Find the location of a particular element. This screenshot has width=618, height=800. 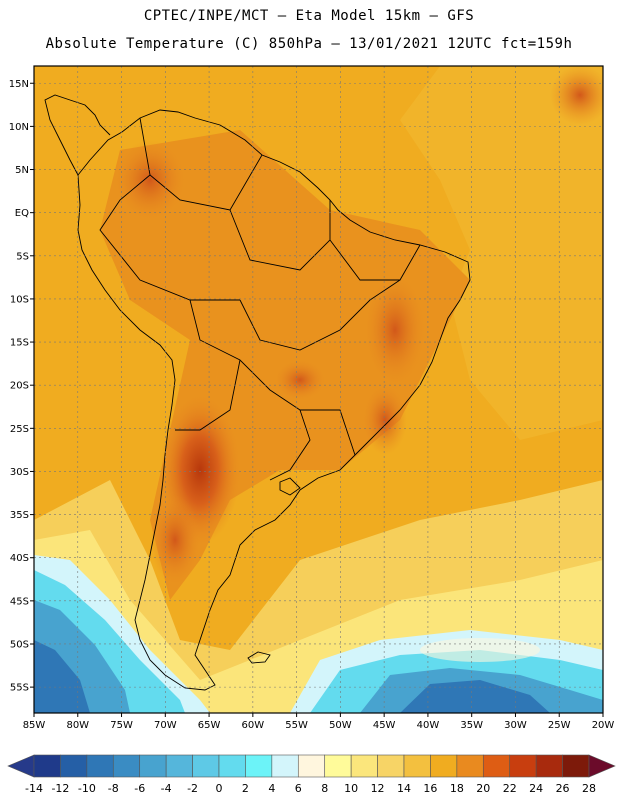

lon-tick-label: 25W is located at coordinates (559, 725).